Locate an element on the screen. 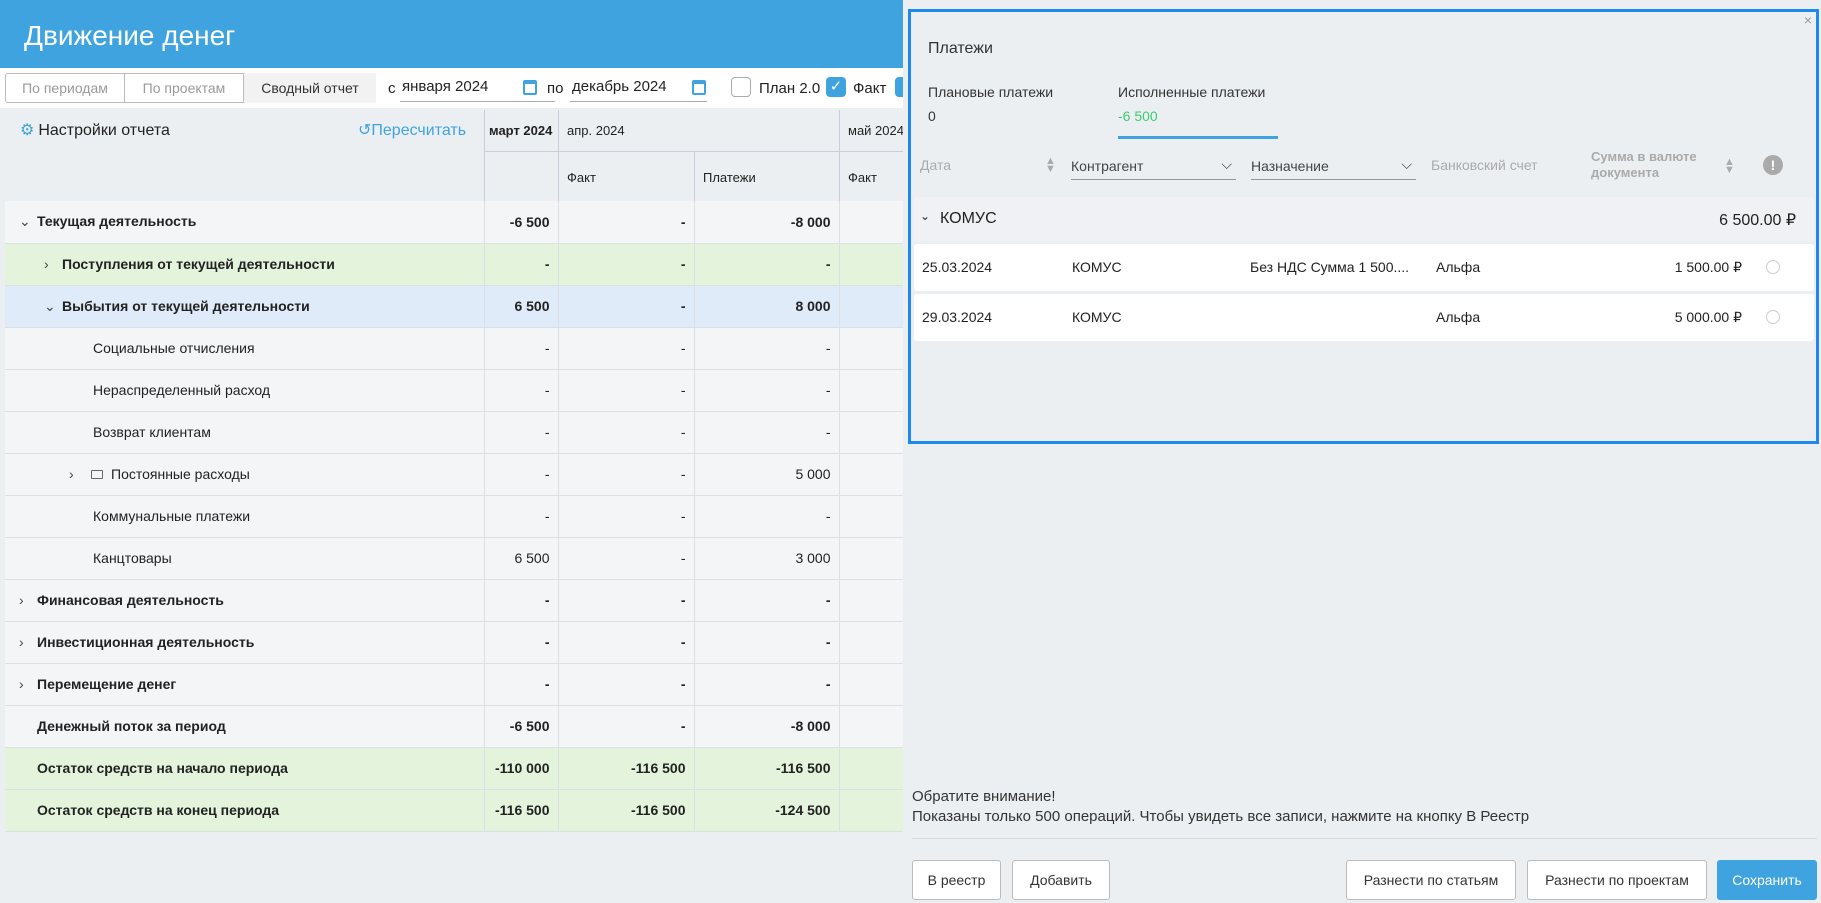  purpose-filter: Назначение ⌵ is located at coordinates (1333, 165).